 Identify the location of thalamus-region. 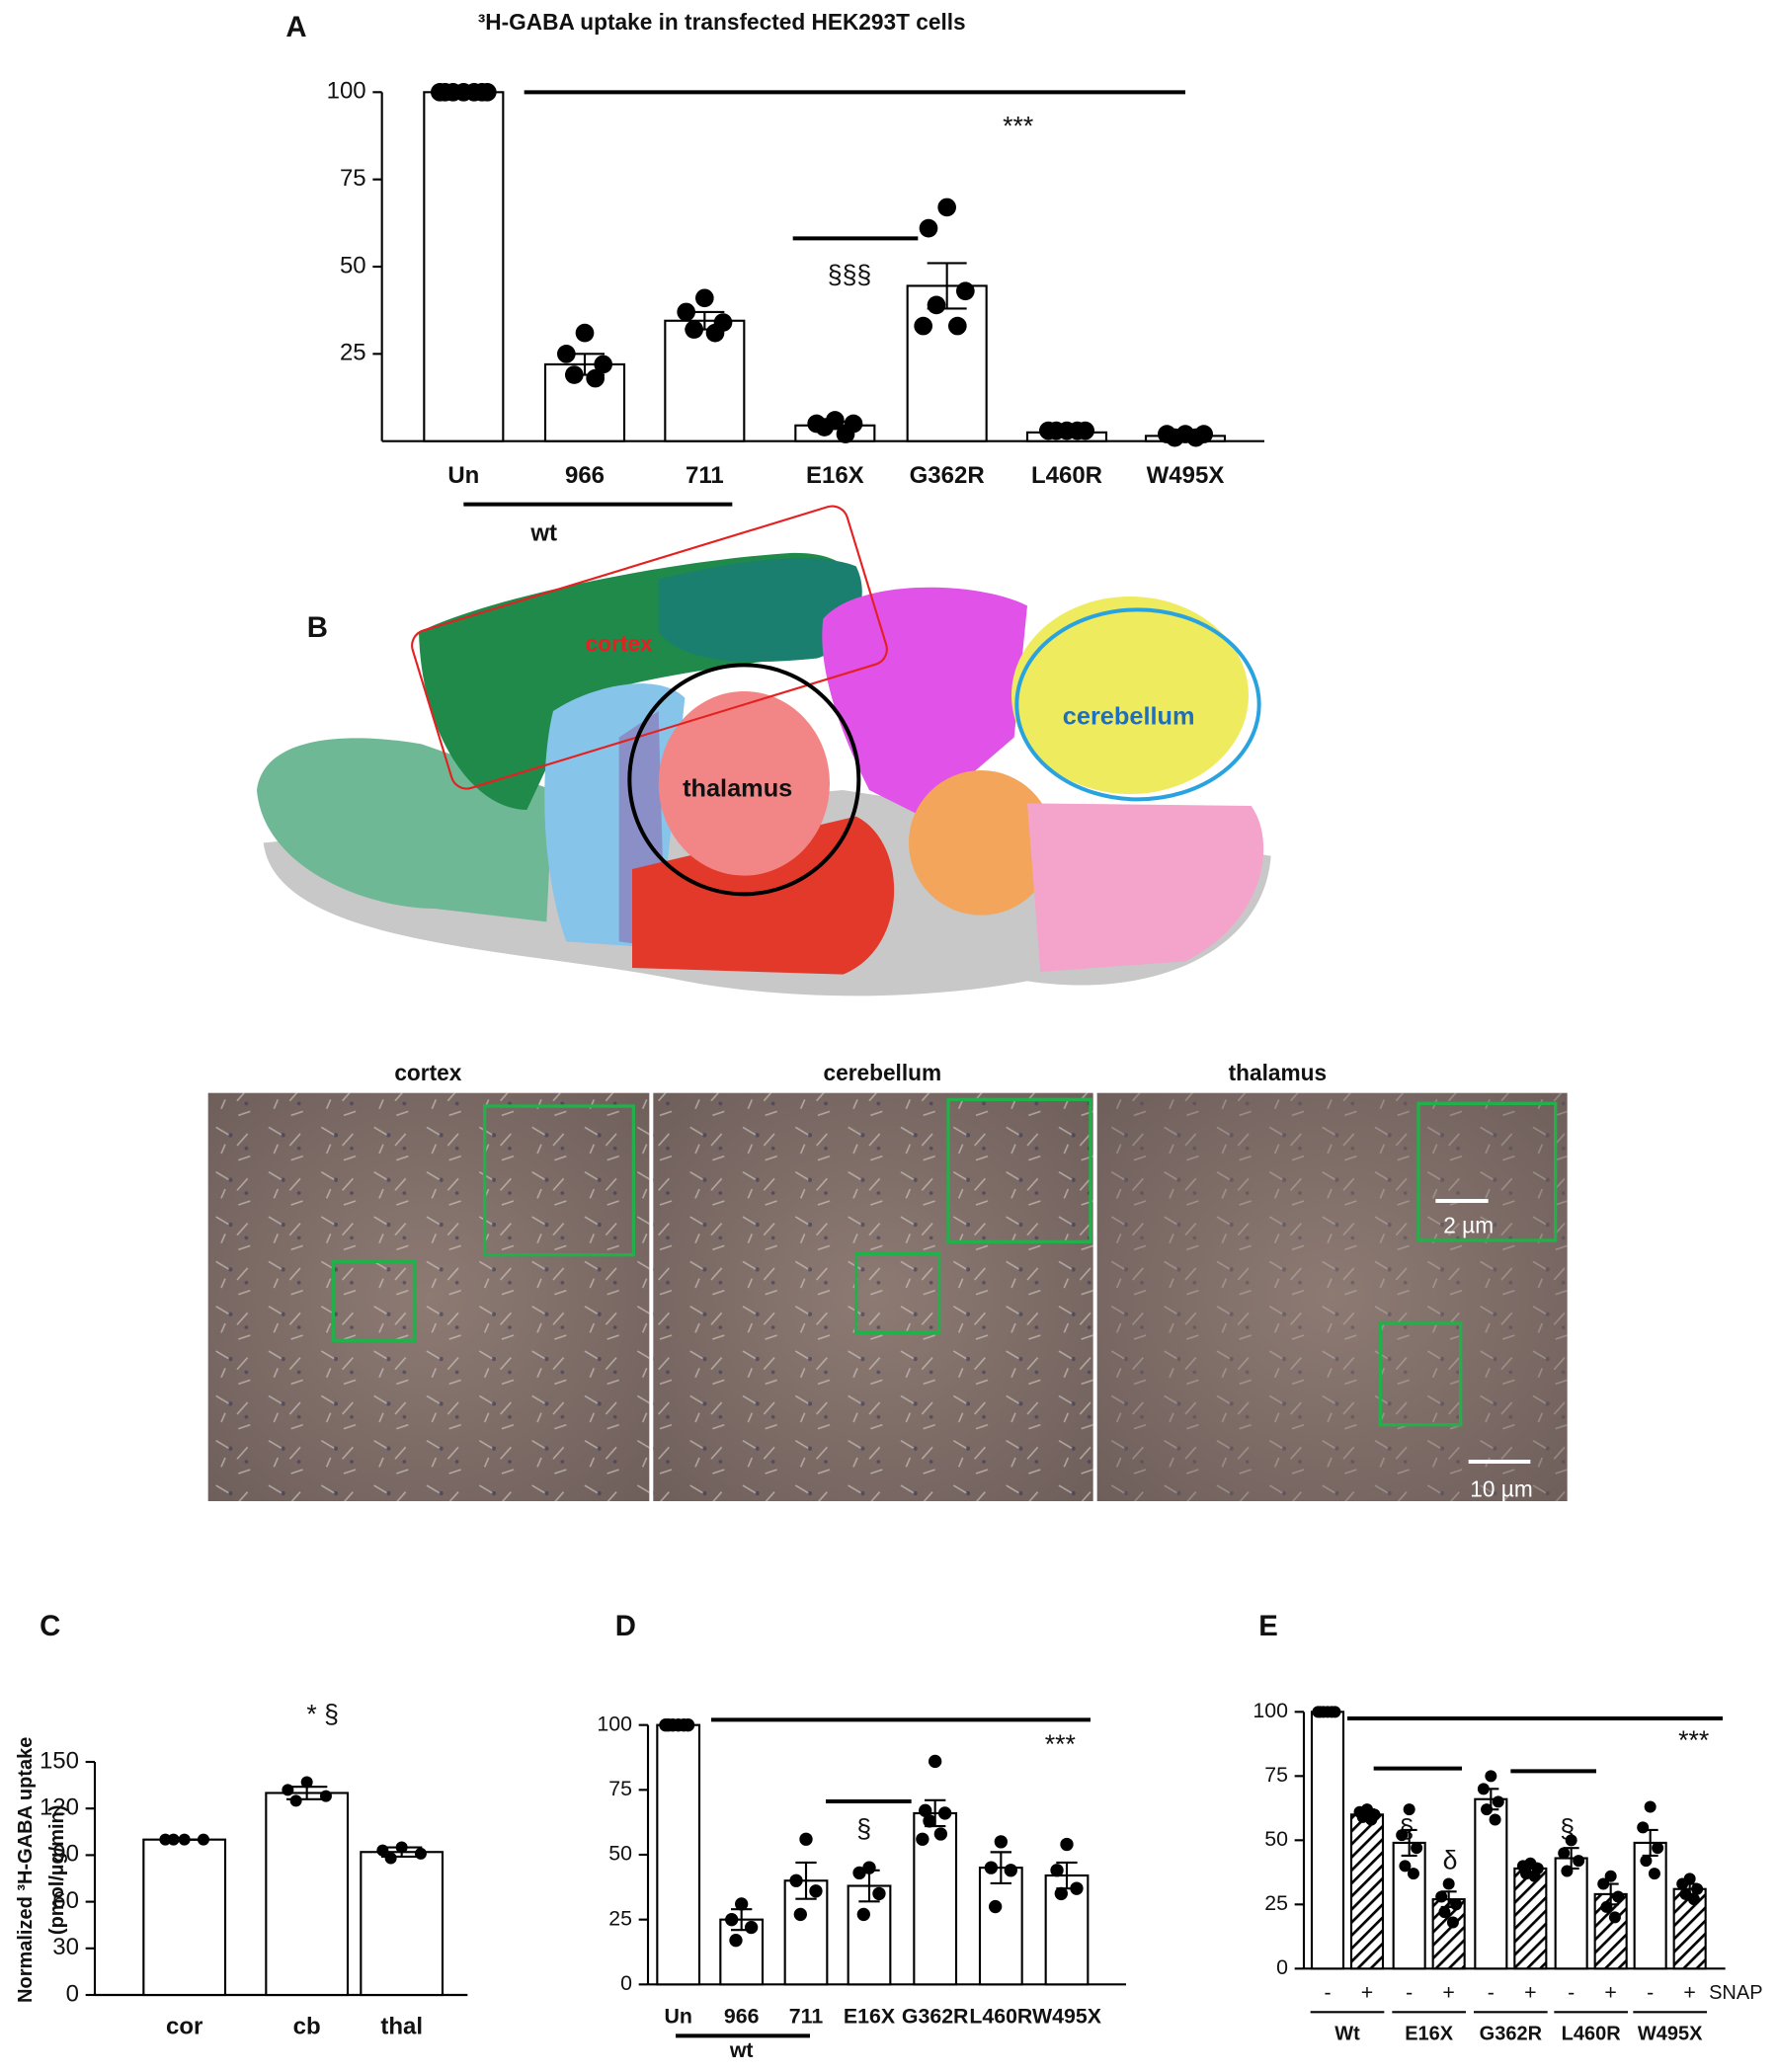
(744, 783).